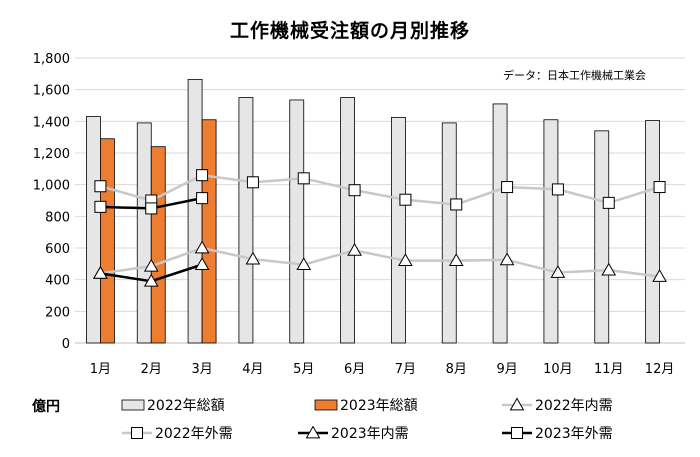  What do you see at coordinates (574, 406) in the screenshot?
I see `legend-label: 2022年内需` at bounding box center [574, 406].